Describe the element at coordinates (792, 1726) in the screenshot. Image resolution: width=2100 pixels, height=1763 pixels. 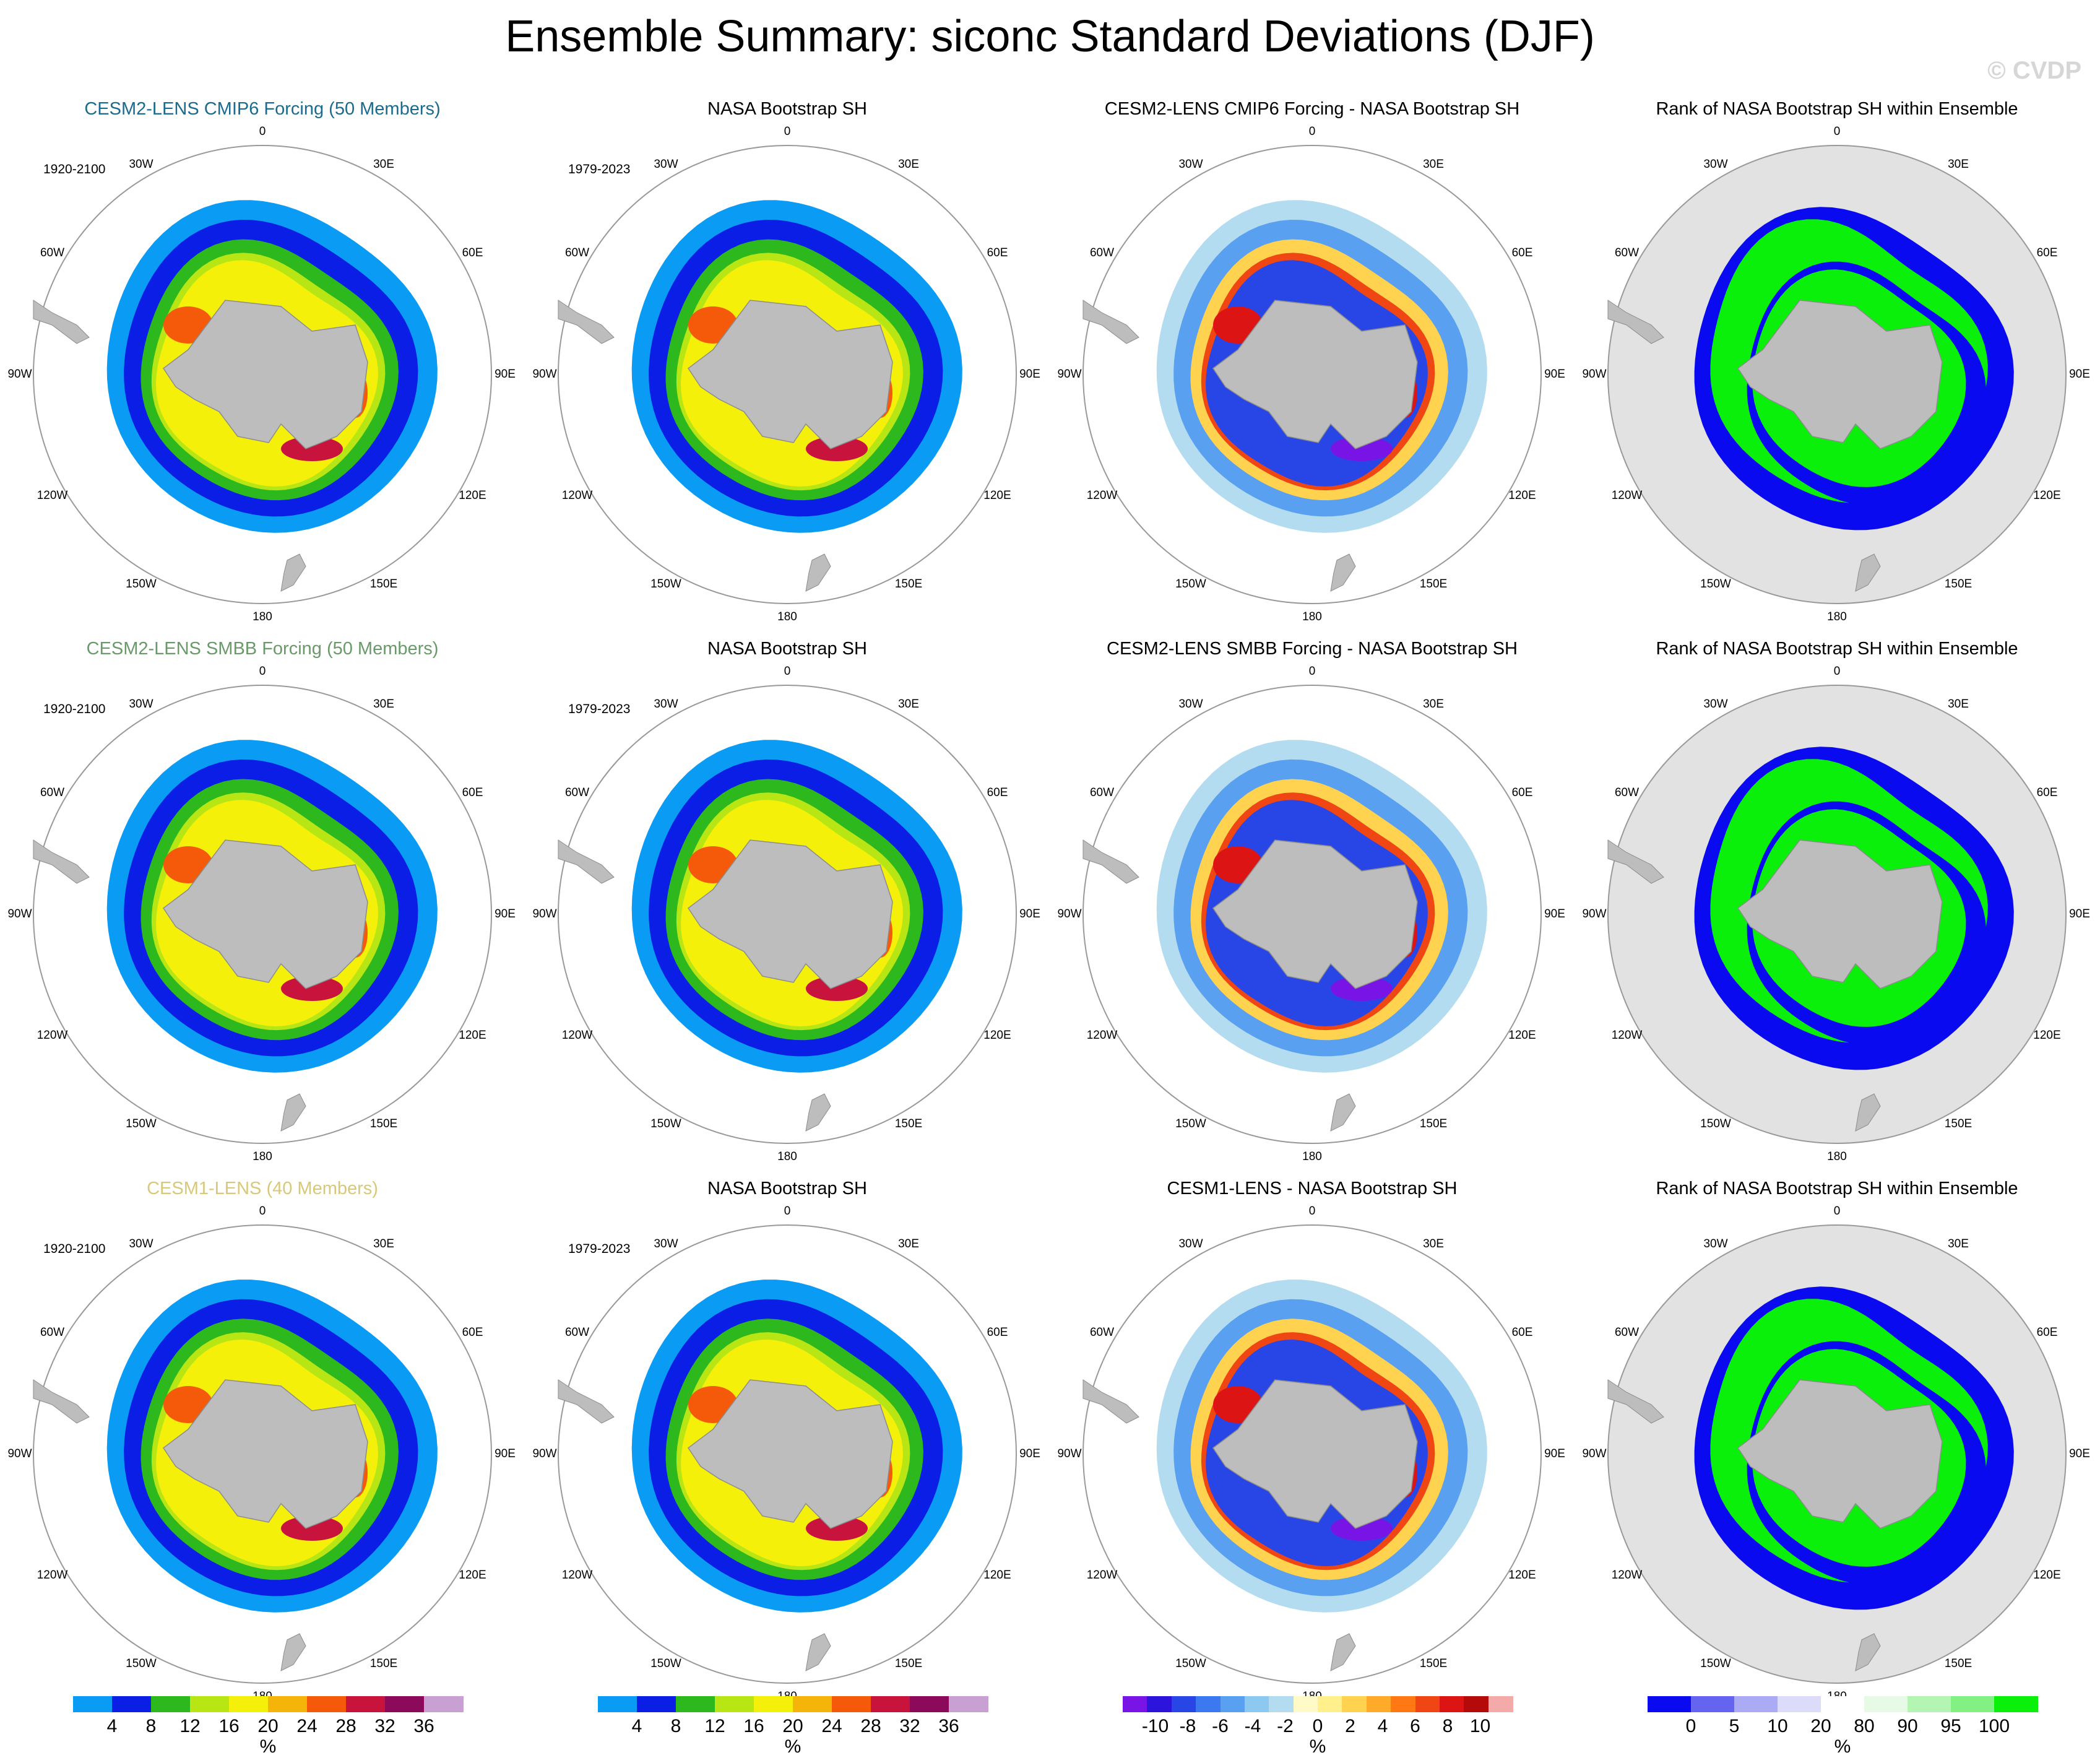
I see `colorbar-tick-label: 20` at that location.